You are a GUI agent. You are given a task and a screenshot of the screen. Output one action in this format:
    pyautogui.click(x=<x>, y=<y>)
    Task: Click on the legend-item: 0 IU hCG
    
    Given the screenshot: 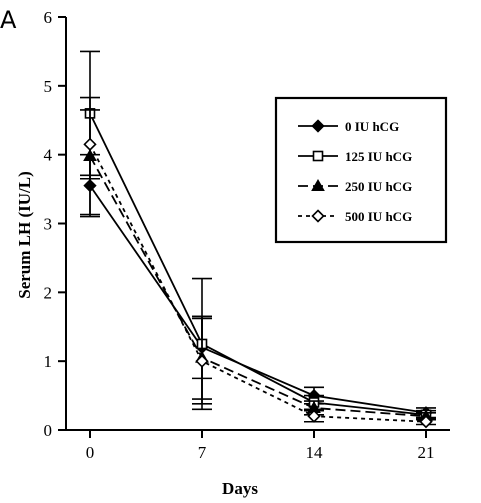 What is the action you would take?
    pyautogui.click(x=348, y=126)
    